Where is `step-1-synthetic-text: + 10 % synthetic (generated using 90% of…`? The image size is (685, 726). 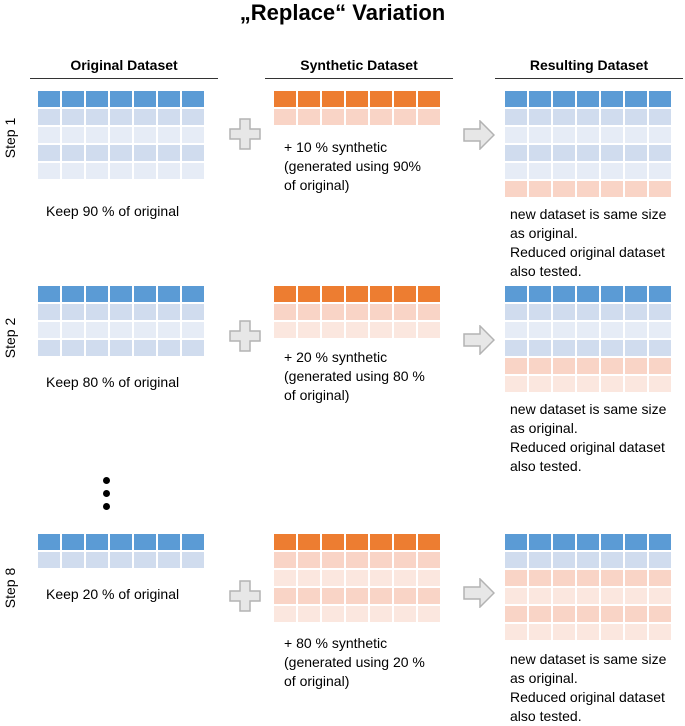 step-1-synthetic-text: + 10 % synthetic (generated using 90% of… is located at coordinates (352, 166).